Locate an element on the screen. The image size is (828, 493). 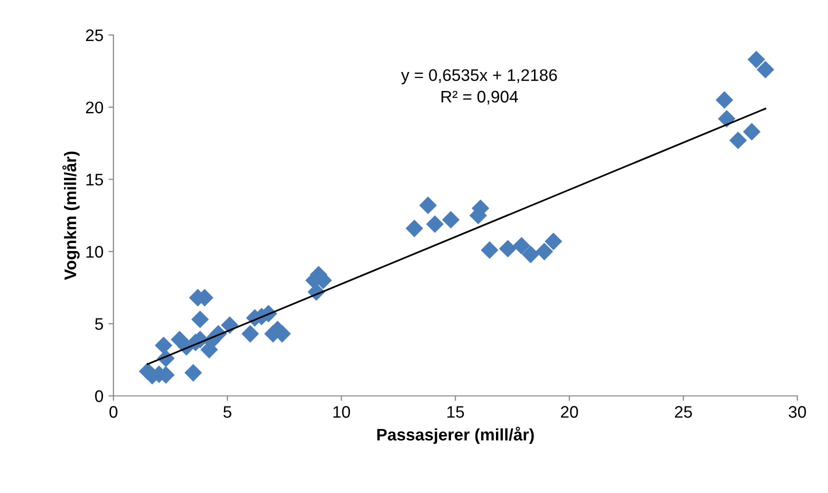
y-tick-label: 5 is located at coordinates (99, 324).